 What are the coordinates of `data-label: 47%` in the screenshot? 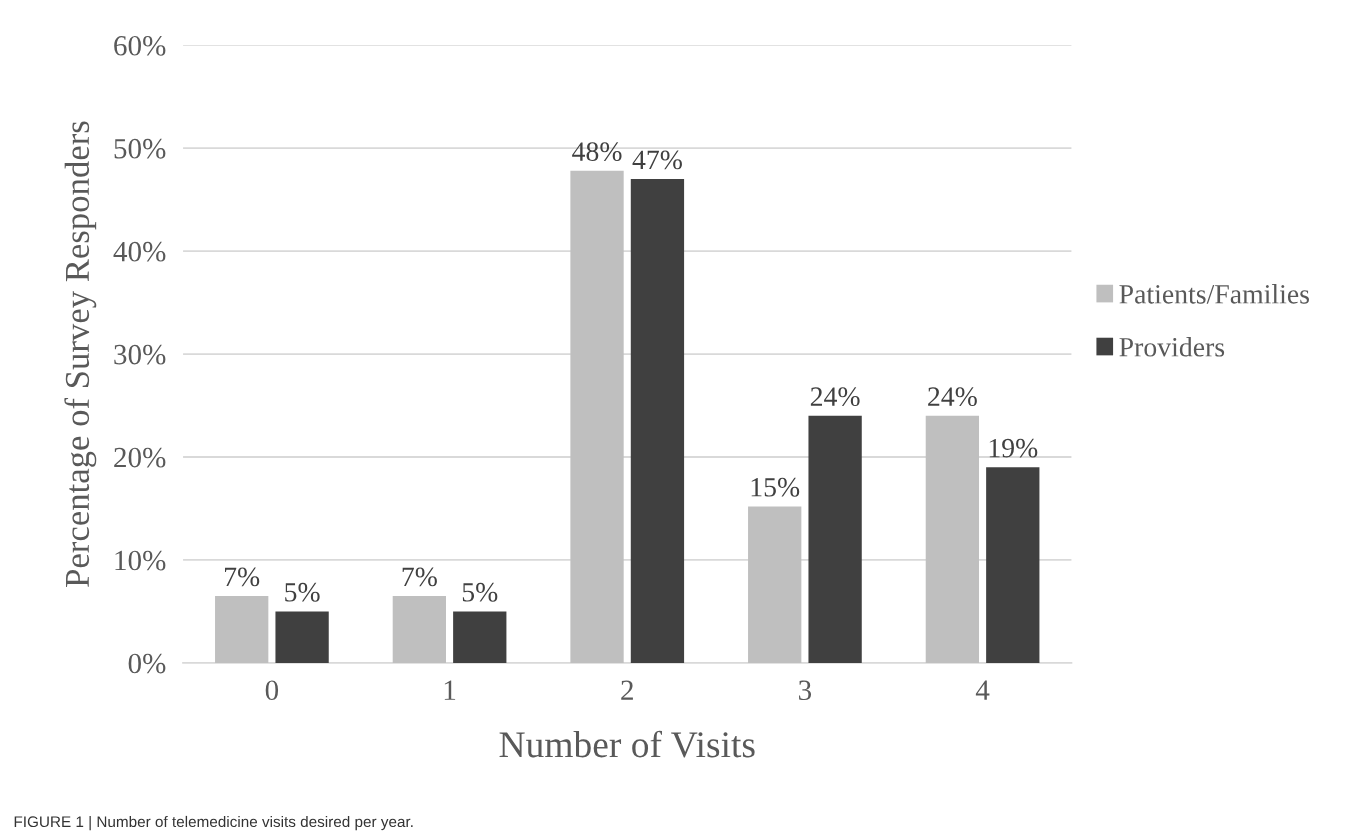 It's located at (657, 160).